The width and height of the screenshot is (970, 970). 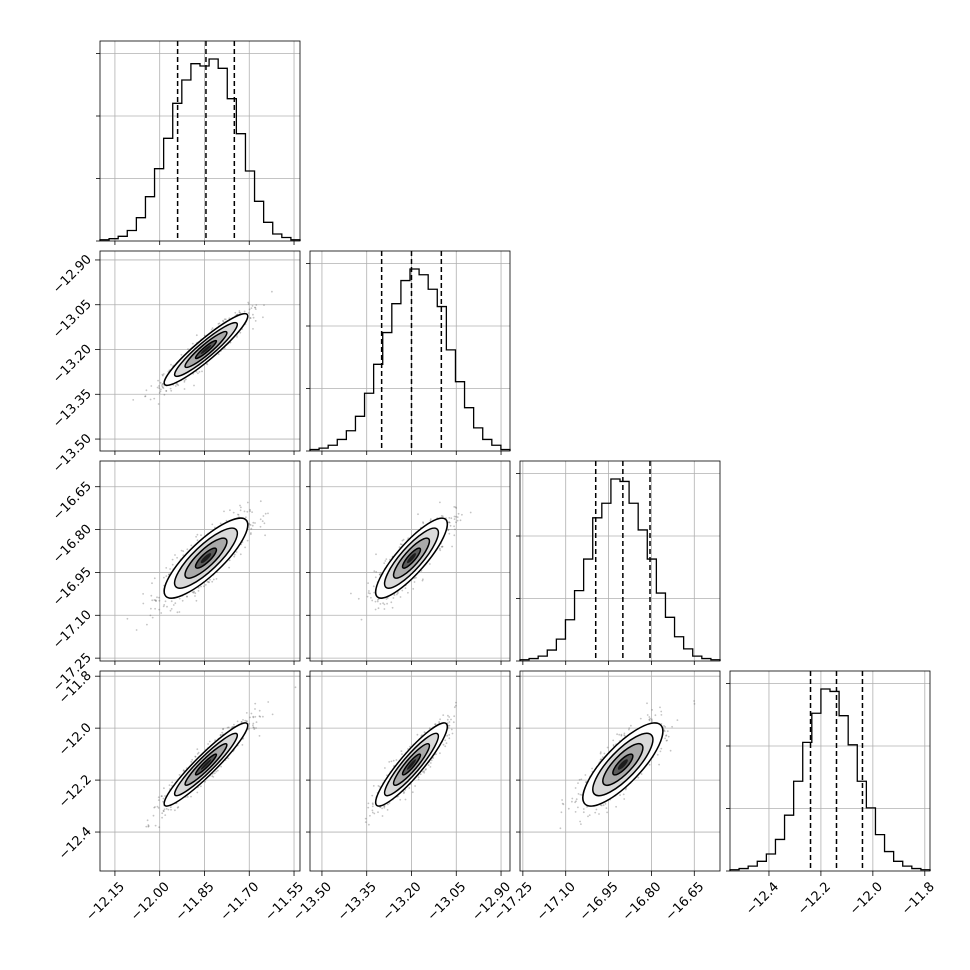 What do you see at coordinates (410, 351) in the screenshot?
I see `panel-frame` at bounding box center [410, 351].